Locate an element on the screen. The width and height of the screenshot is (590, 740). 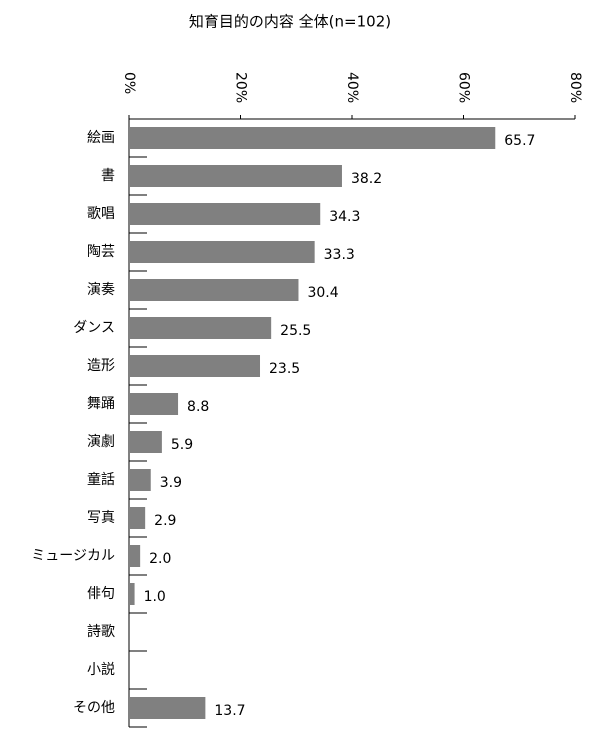
value-label: 2.0 is located at coordinates (160, 559).